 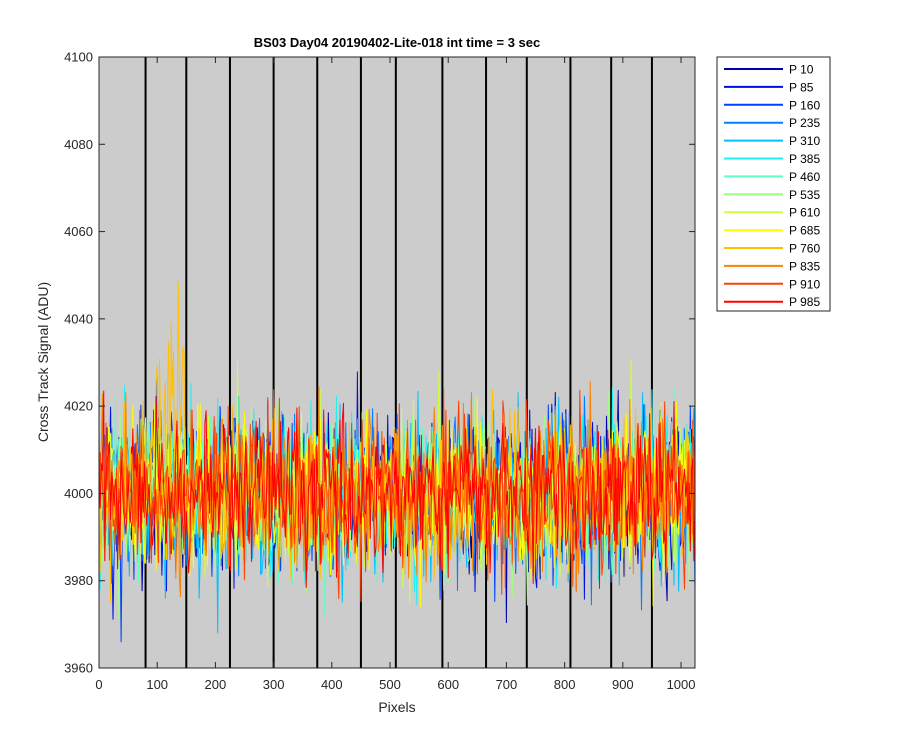 I want to click on legend-label: P 835, so click(x=804, y=266).